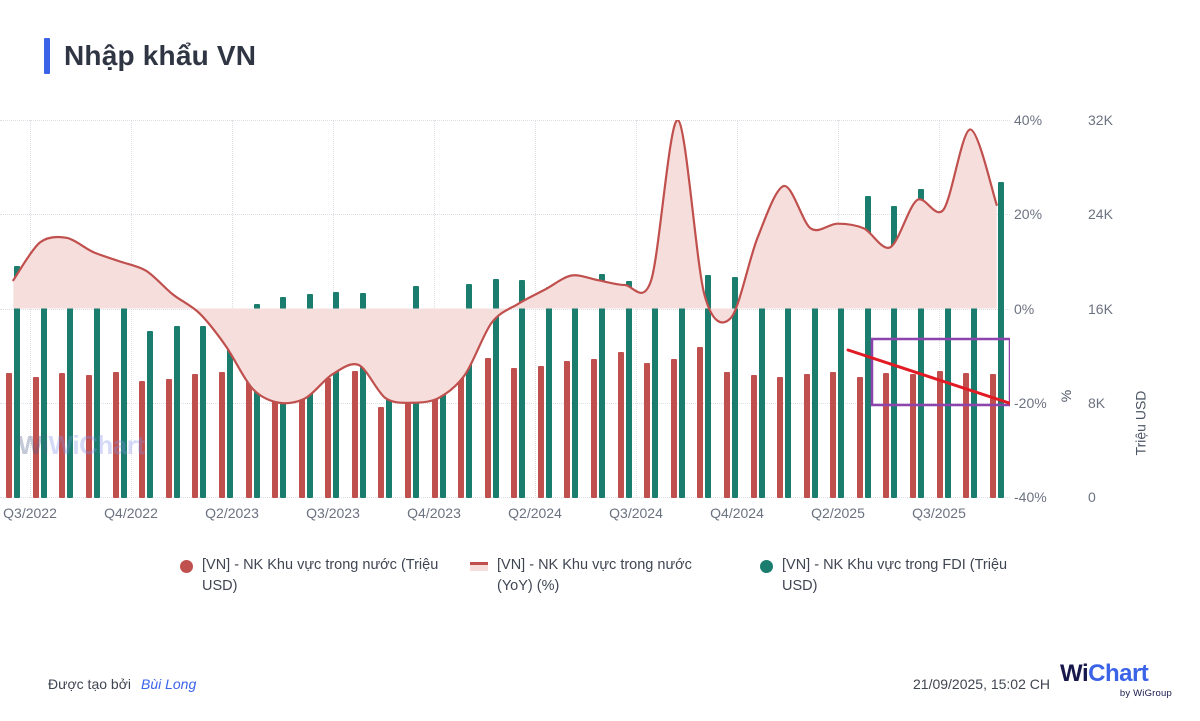 Image resolution: width=1200 pixels, height=721 pixels. I want to click on x-axis-tick-label: Q3/2025, so click(939, 513).